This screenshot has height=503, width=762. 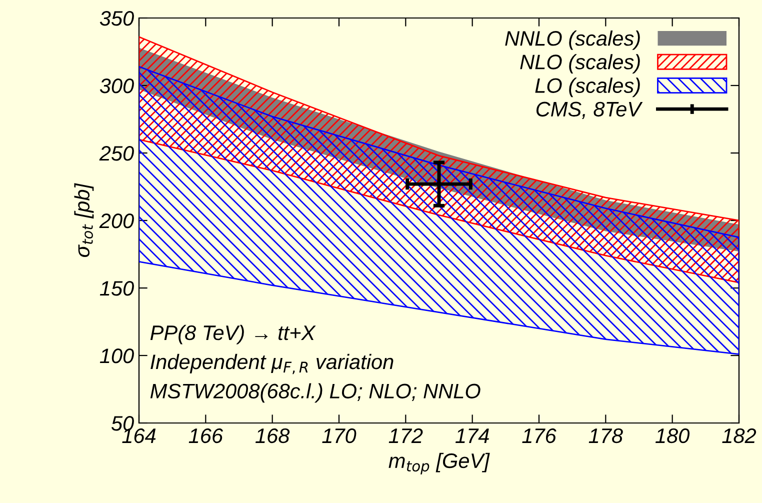 What do you see at coordinates (439, 463) in the screenshot?
I see `x-axis-title: m$_{top}$ [GeV]` at bounding box center [439, 463].